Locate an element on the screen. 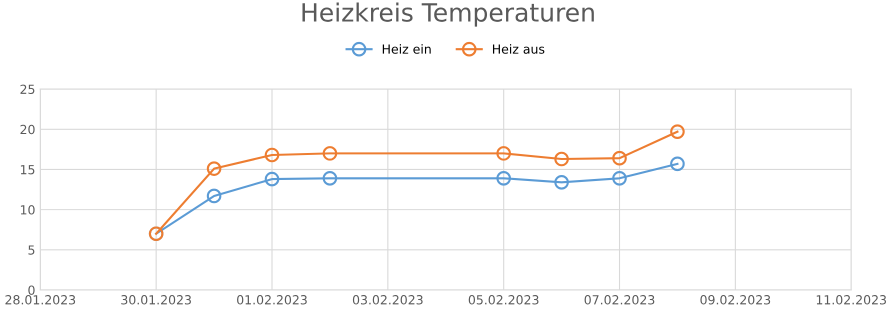 The width and height of the screenshot is (896, 324). x-tick-label: 09.02.2023 is located at coordinates (735, 300).